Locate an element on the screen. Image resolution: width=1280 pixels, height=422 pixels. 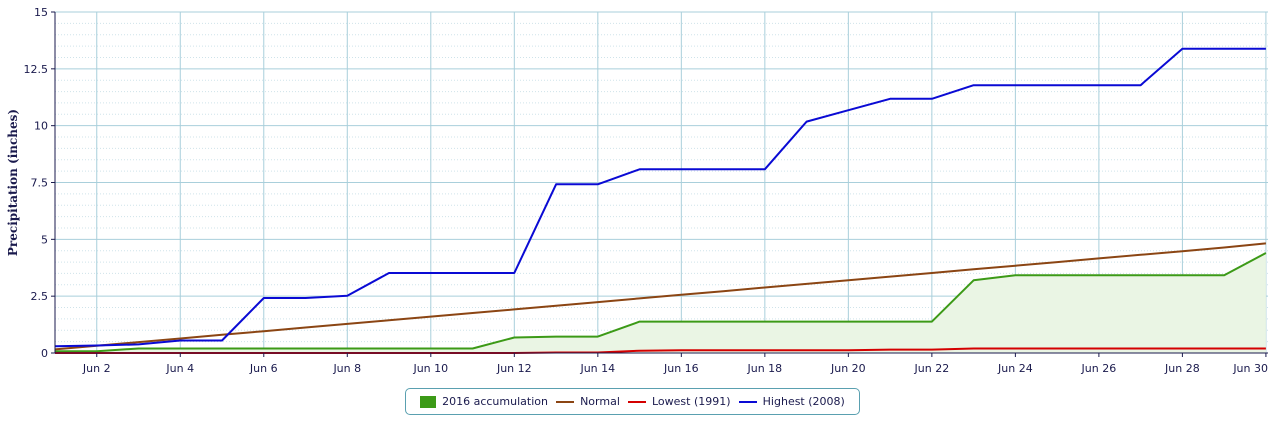
x-tick-label: Jun 24 is located at coordinates (1015, 368).